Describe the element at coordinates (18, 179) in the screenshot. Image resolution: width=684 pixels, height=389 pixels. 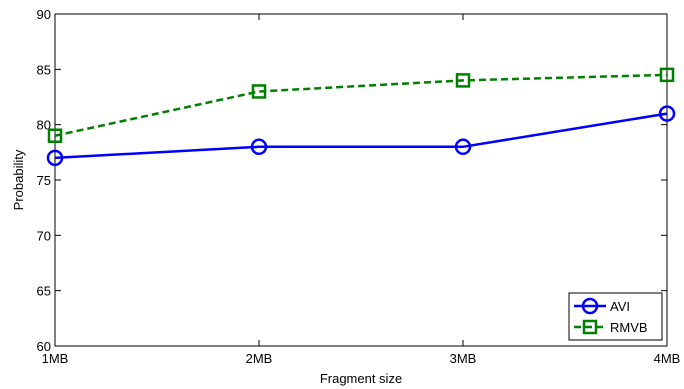
I see `y-axis-label: Probability` at that location.